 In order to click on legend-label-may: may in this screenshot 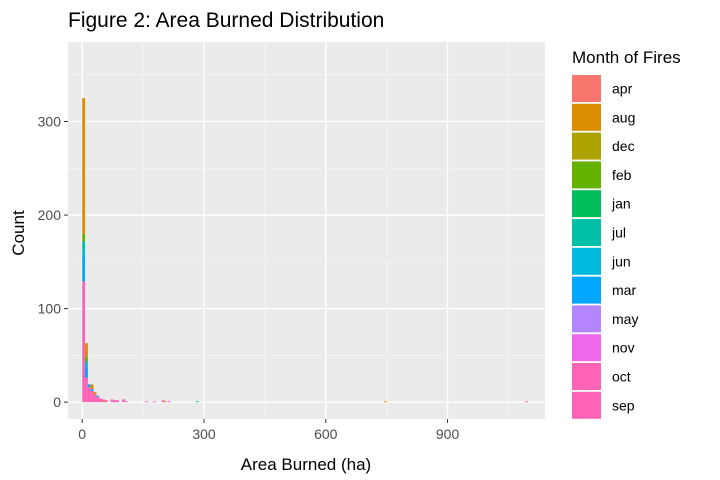, I will do `click(625, 319)`.